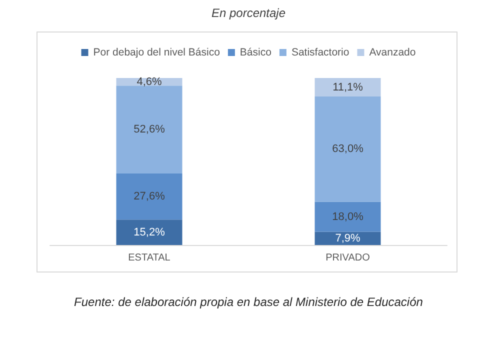 This screenshot has width=497, height=343. Describe the element at coordinates (347, 238) in the screenshot. I see `data-label: 7,9%` at that location.